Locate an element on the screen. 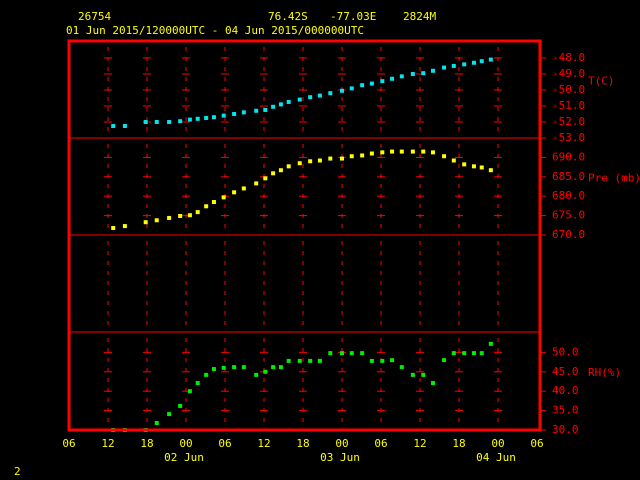 This screenshot has height=480, width=640. y-tick-label: -50.0 is located at coordinates (568, 89).